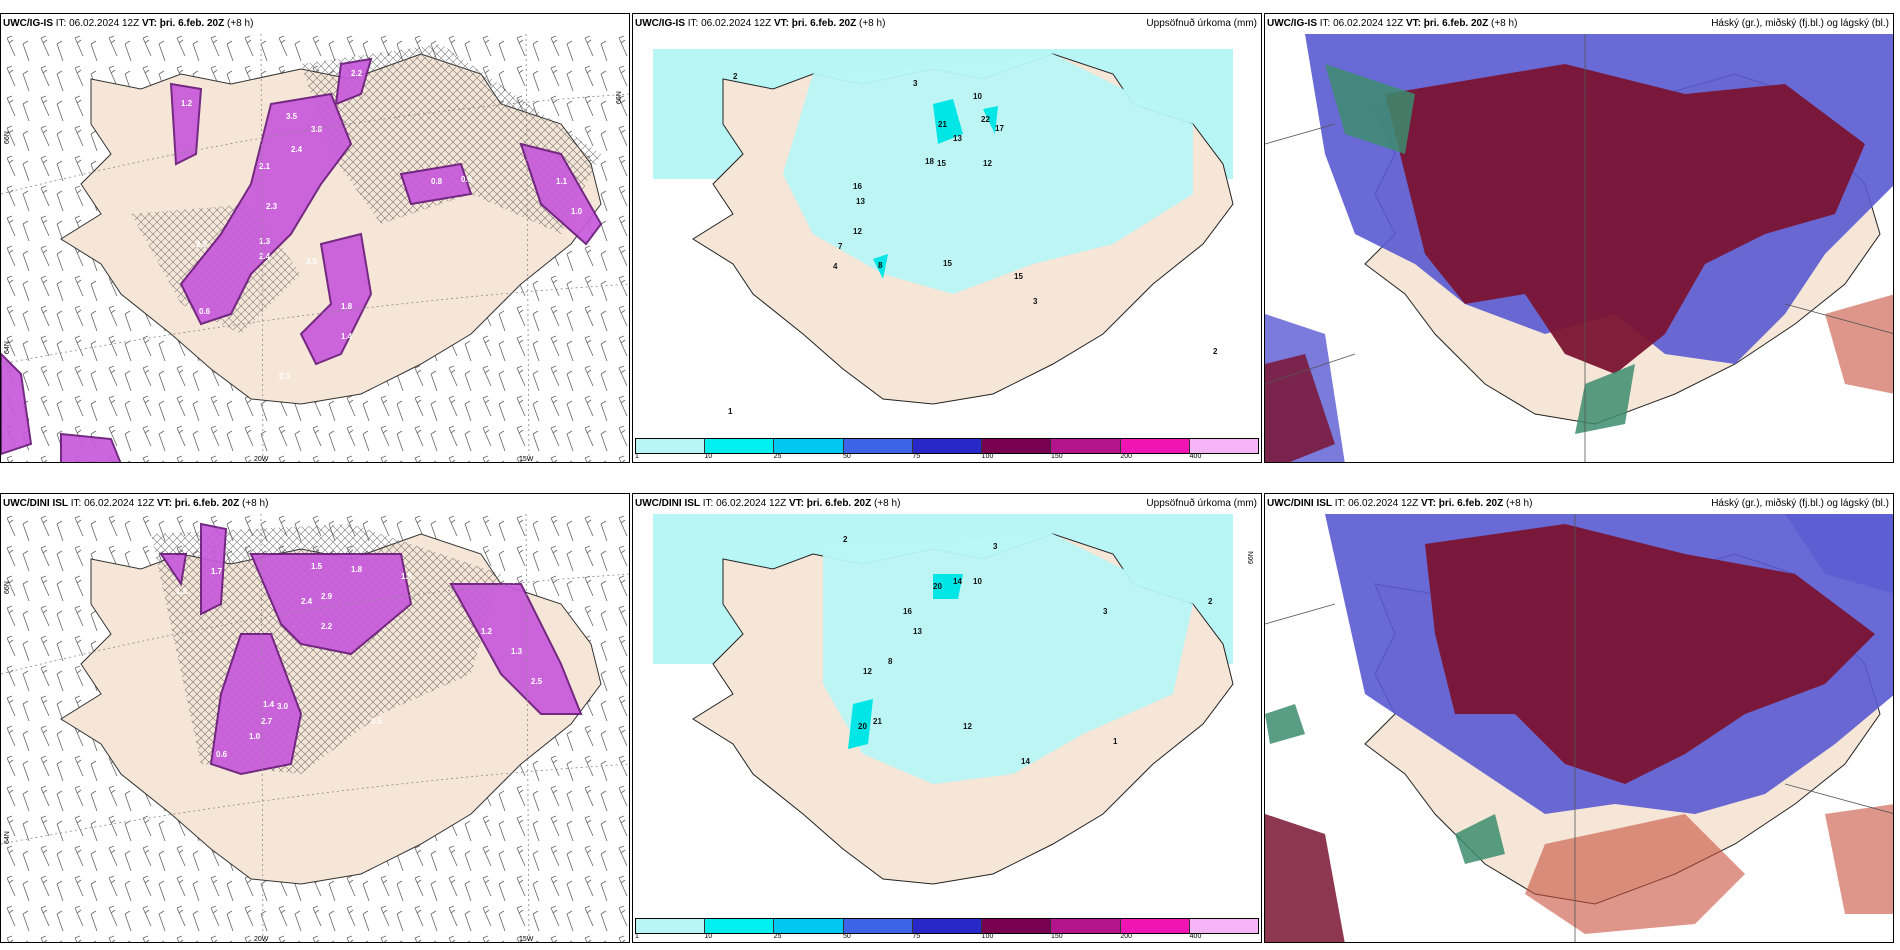 Image resolution: width=1900 pixels, height=950 pixels. What do you see at coordinates (1195, 456) in the screenshot?
I see `legend-tick-label: 400` at bounding box center [1195, 456].